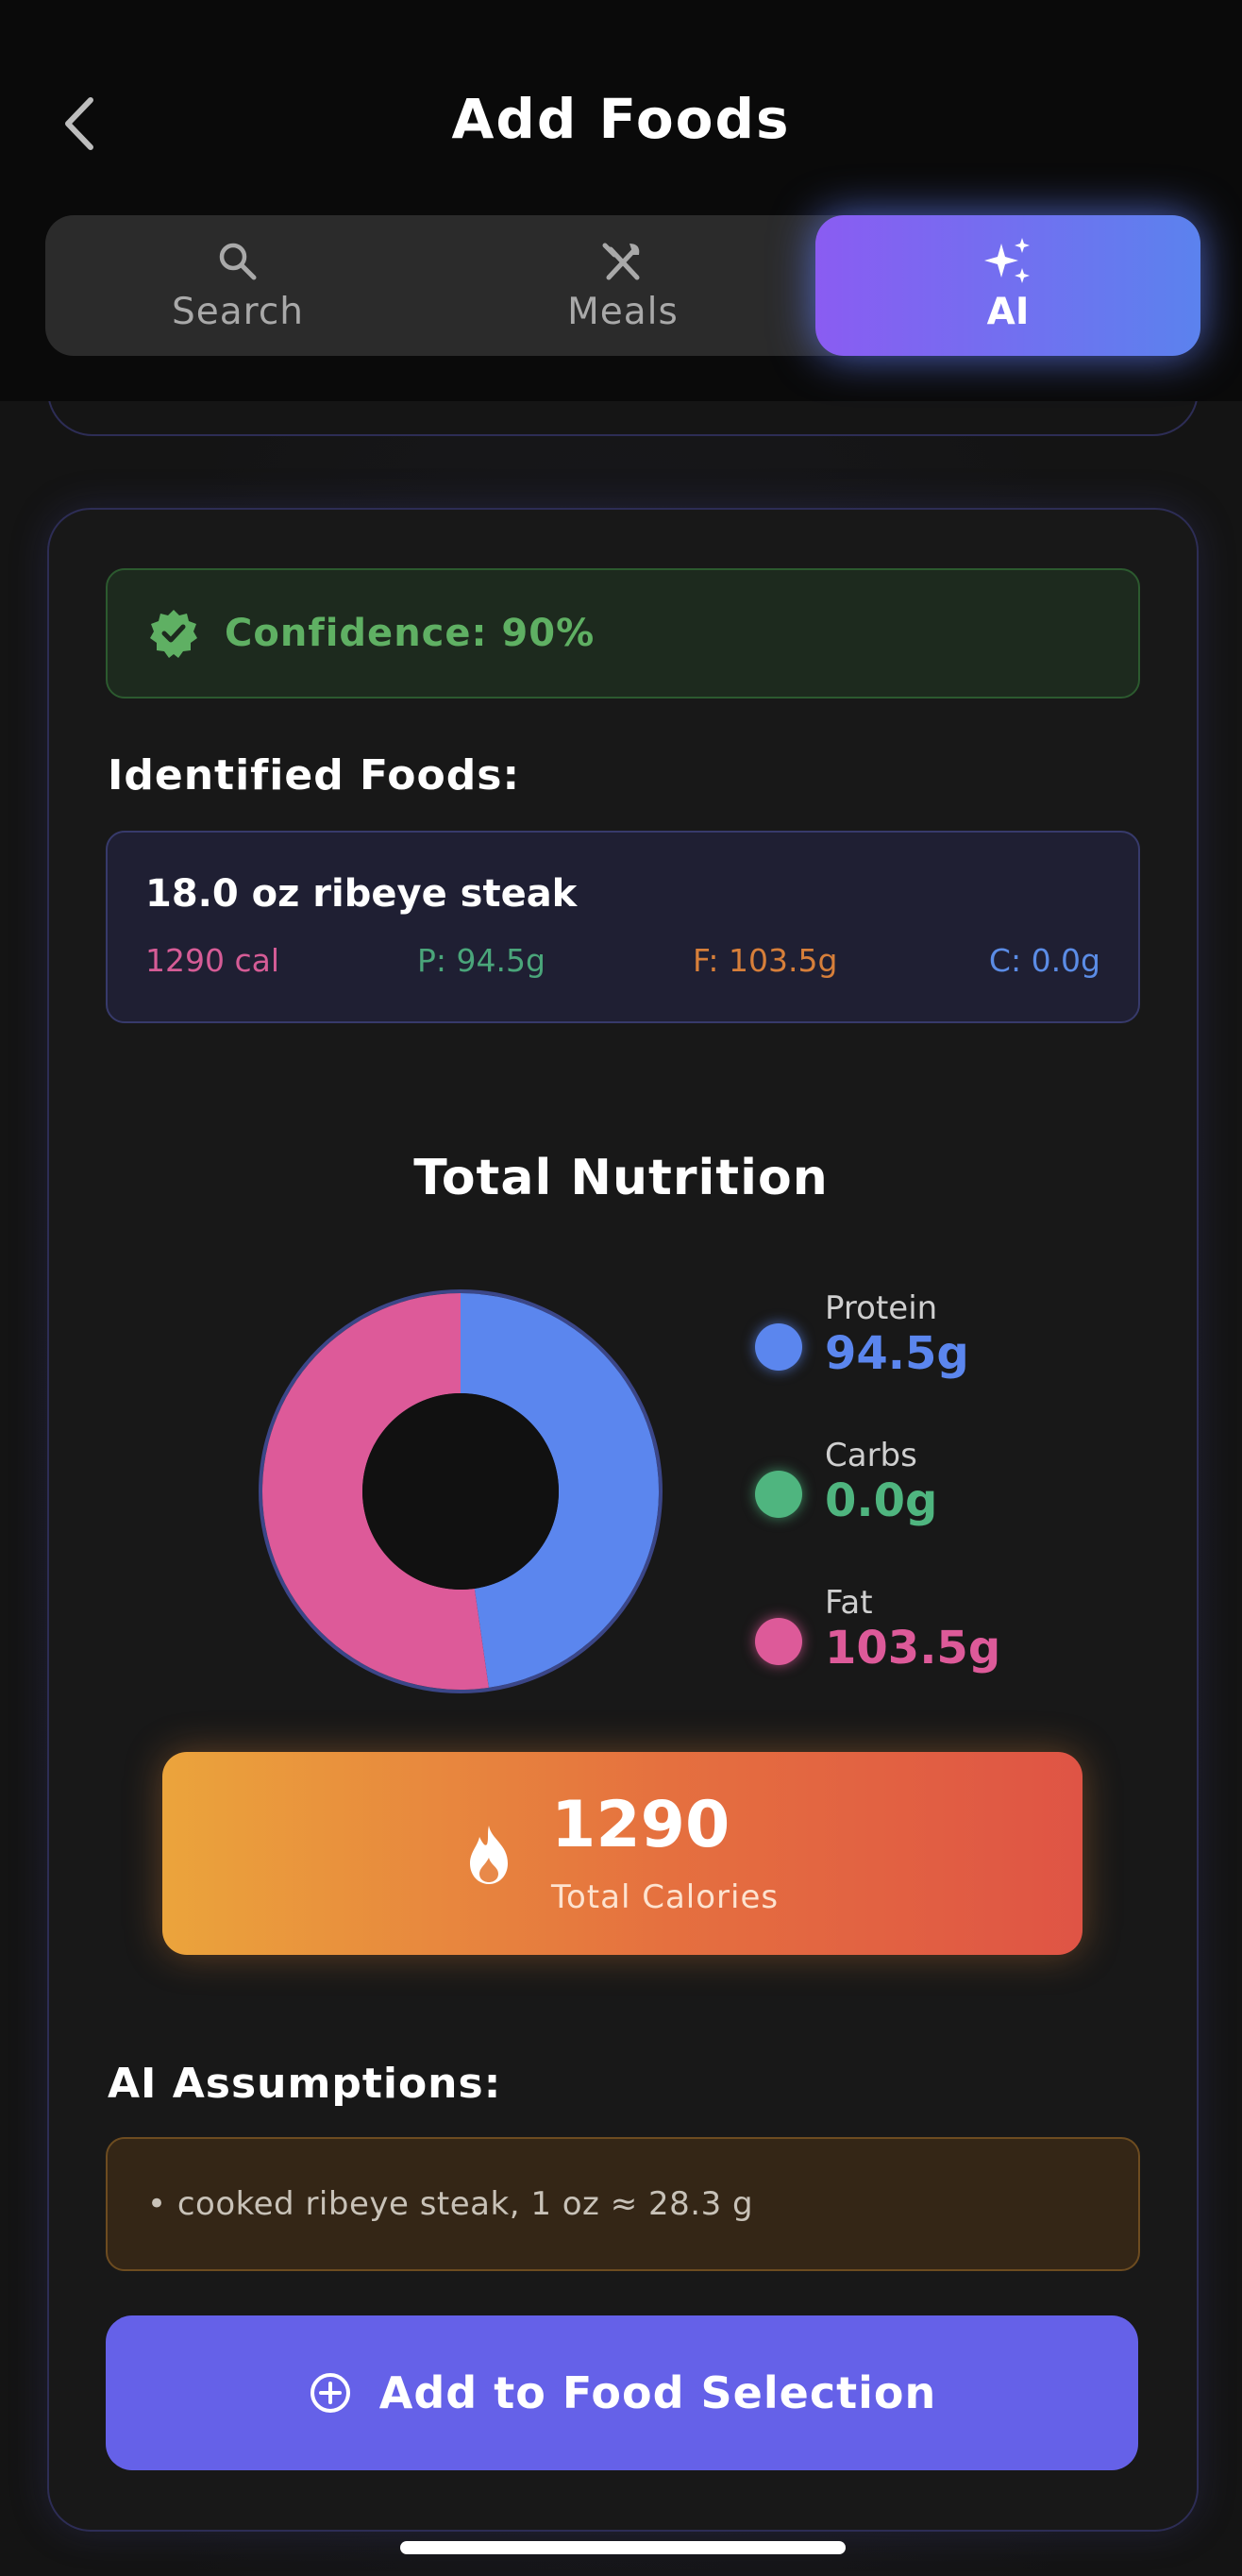  What do you see at coordinates (621, 119) in the screenshot?
I see `page-title: Add Foods` at bounding box center [621, 119].